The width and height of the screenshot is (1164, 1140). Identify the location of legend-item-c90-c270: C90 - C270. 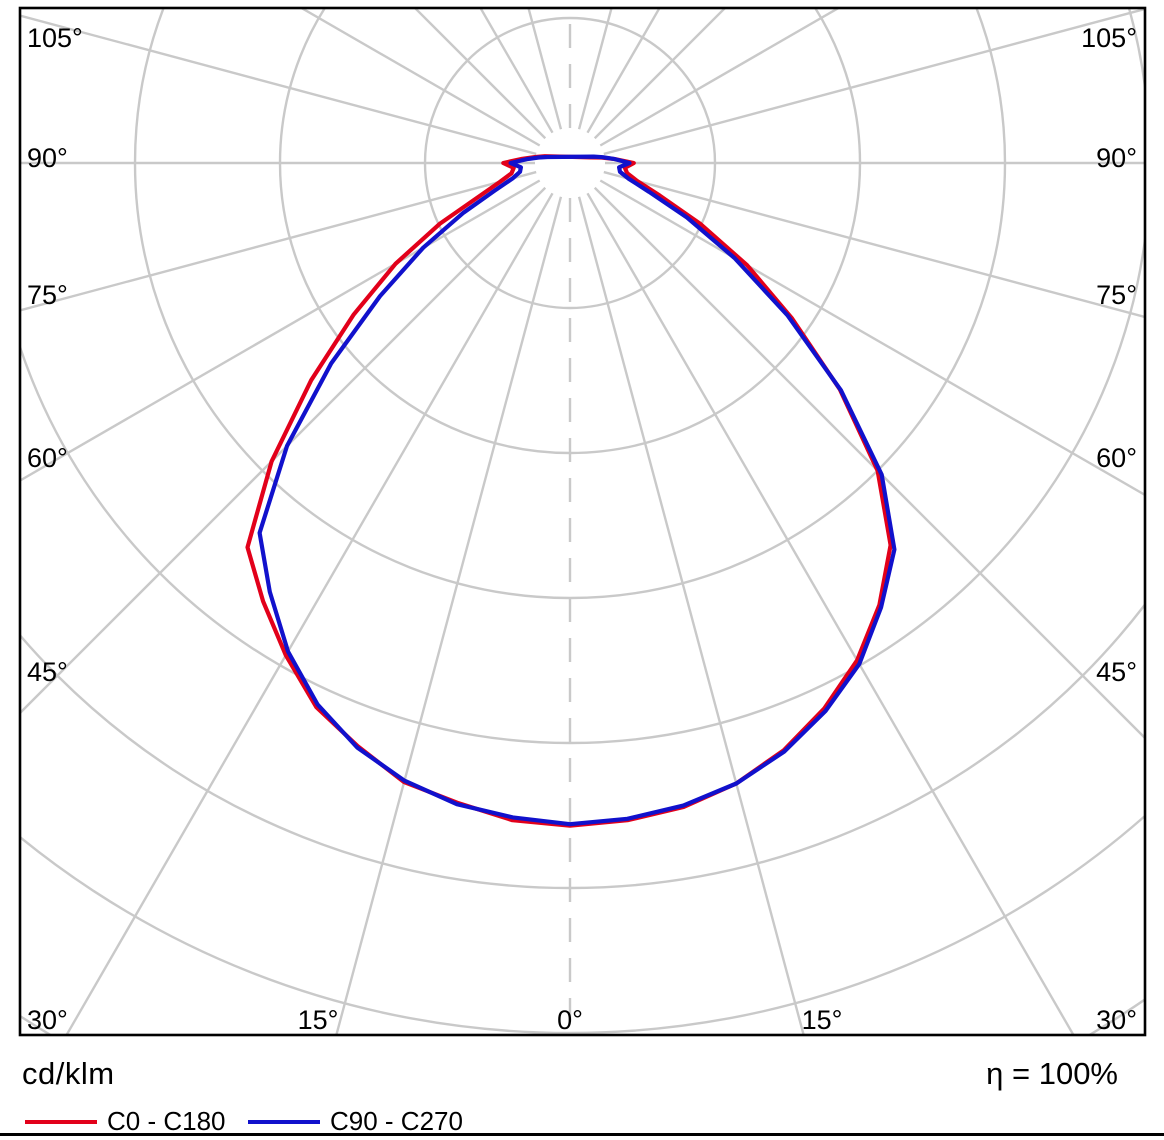
(355, 1121).